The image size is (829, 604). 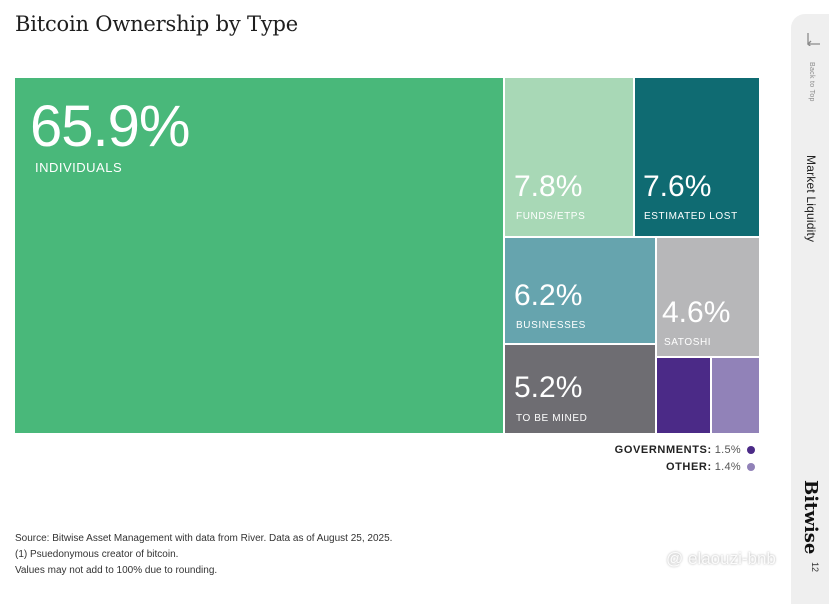 I want to click on treemap-tile-satoshi: 4.6% SATOSHI, so click(x=708, y=297).